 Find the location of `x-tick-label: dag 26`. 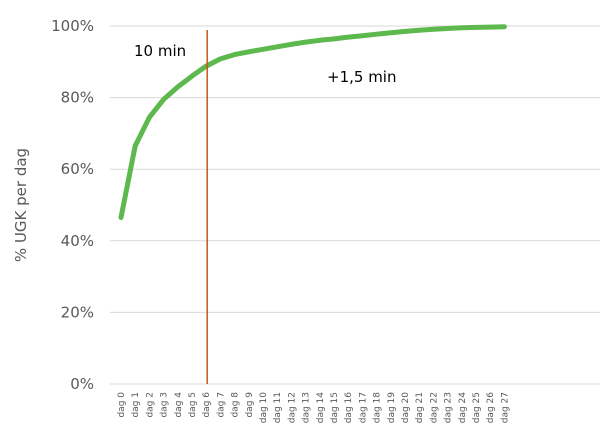

x-tick-label: dag 26 is located at coordinates (491, 408).